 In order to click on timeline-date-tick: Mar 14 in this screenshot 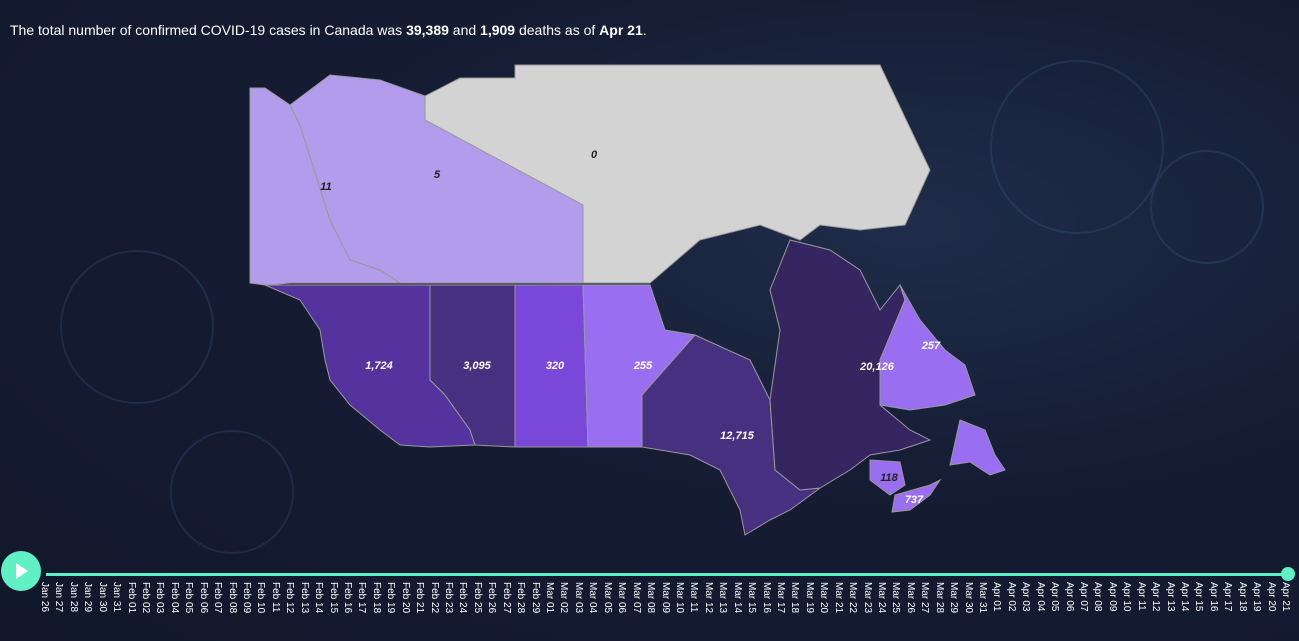, I will do `click(738, 610)`.